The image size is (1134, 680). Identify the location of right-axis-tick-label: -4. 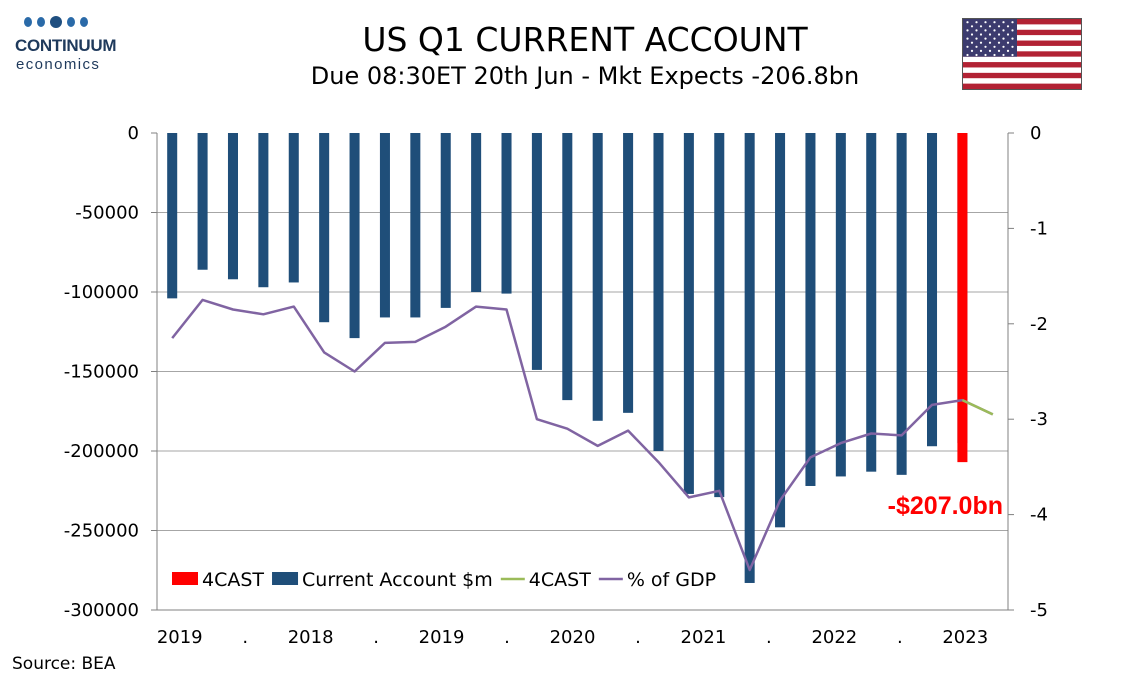
(1039, 515).